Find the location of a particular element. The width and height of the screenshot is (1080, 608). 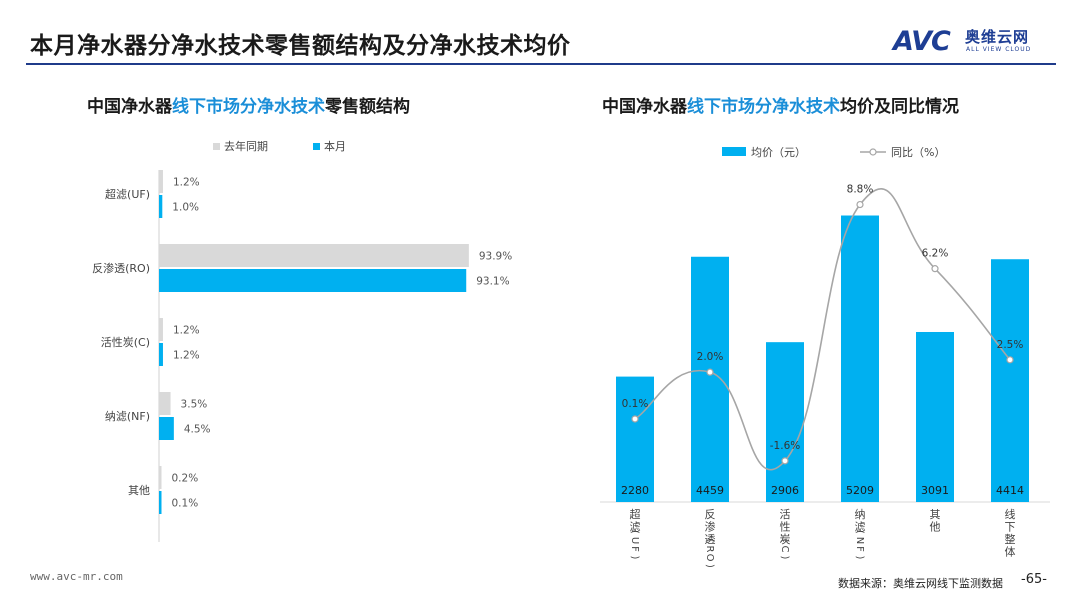

bar-label-last-year: 1.2% is located at coordinates (186, 331).